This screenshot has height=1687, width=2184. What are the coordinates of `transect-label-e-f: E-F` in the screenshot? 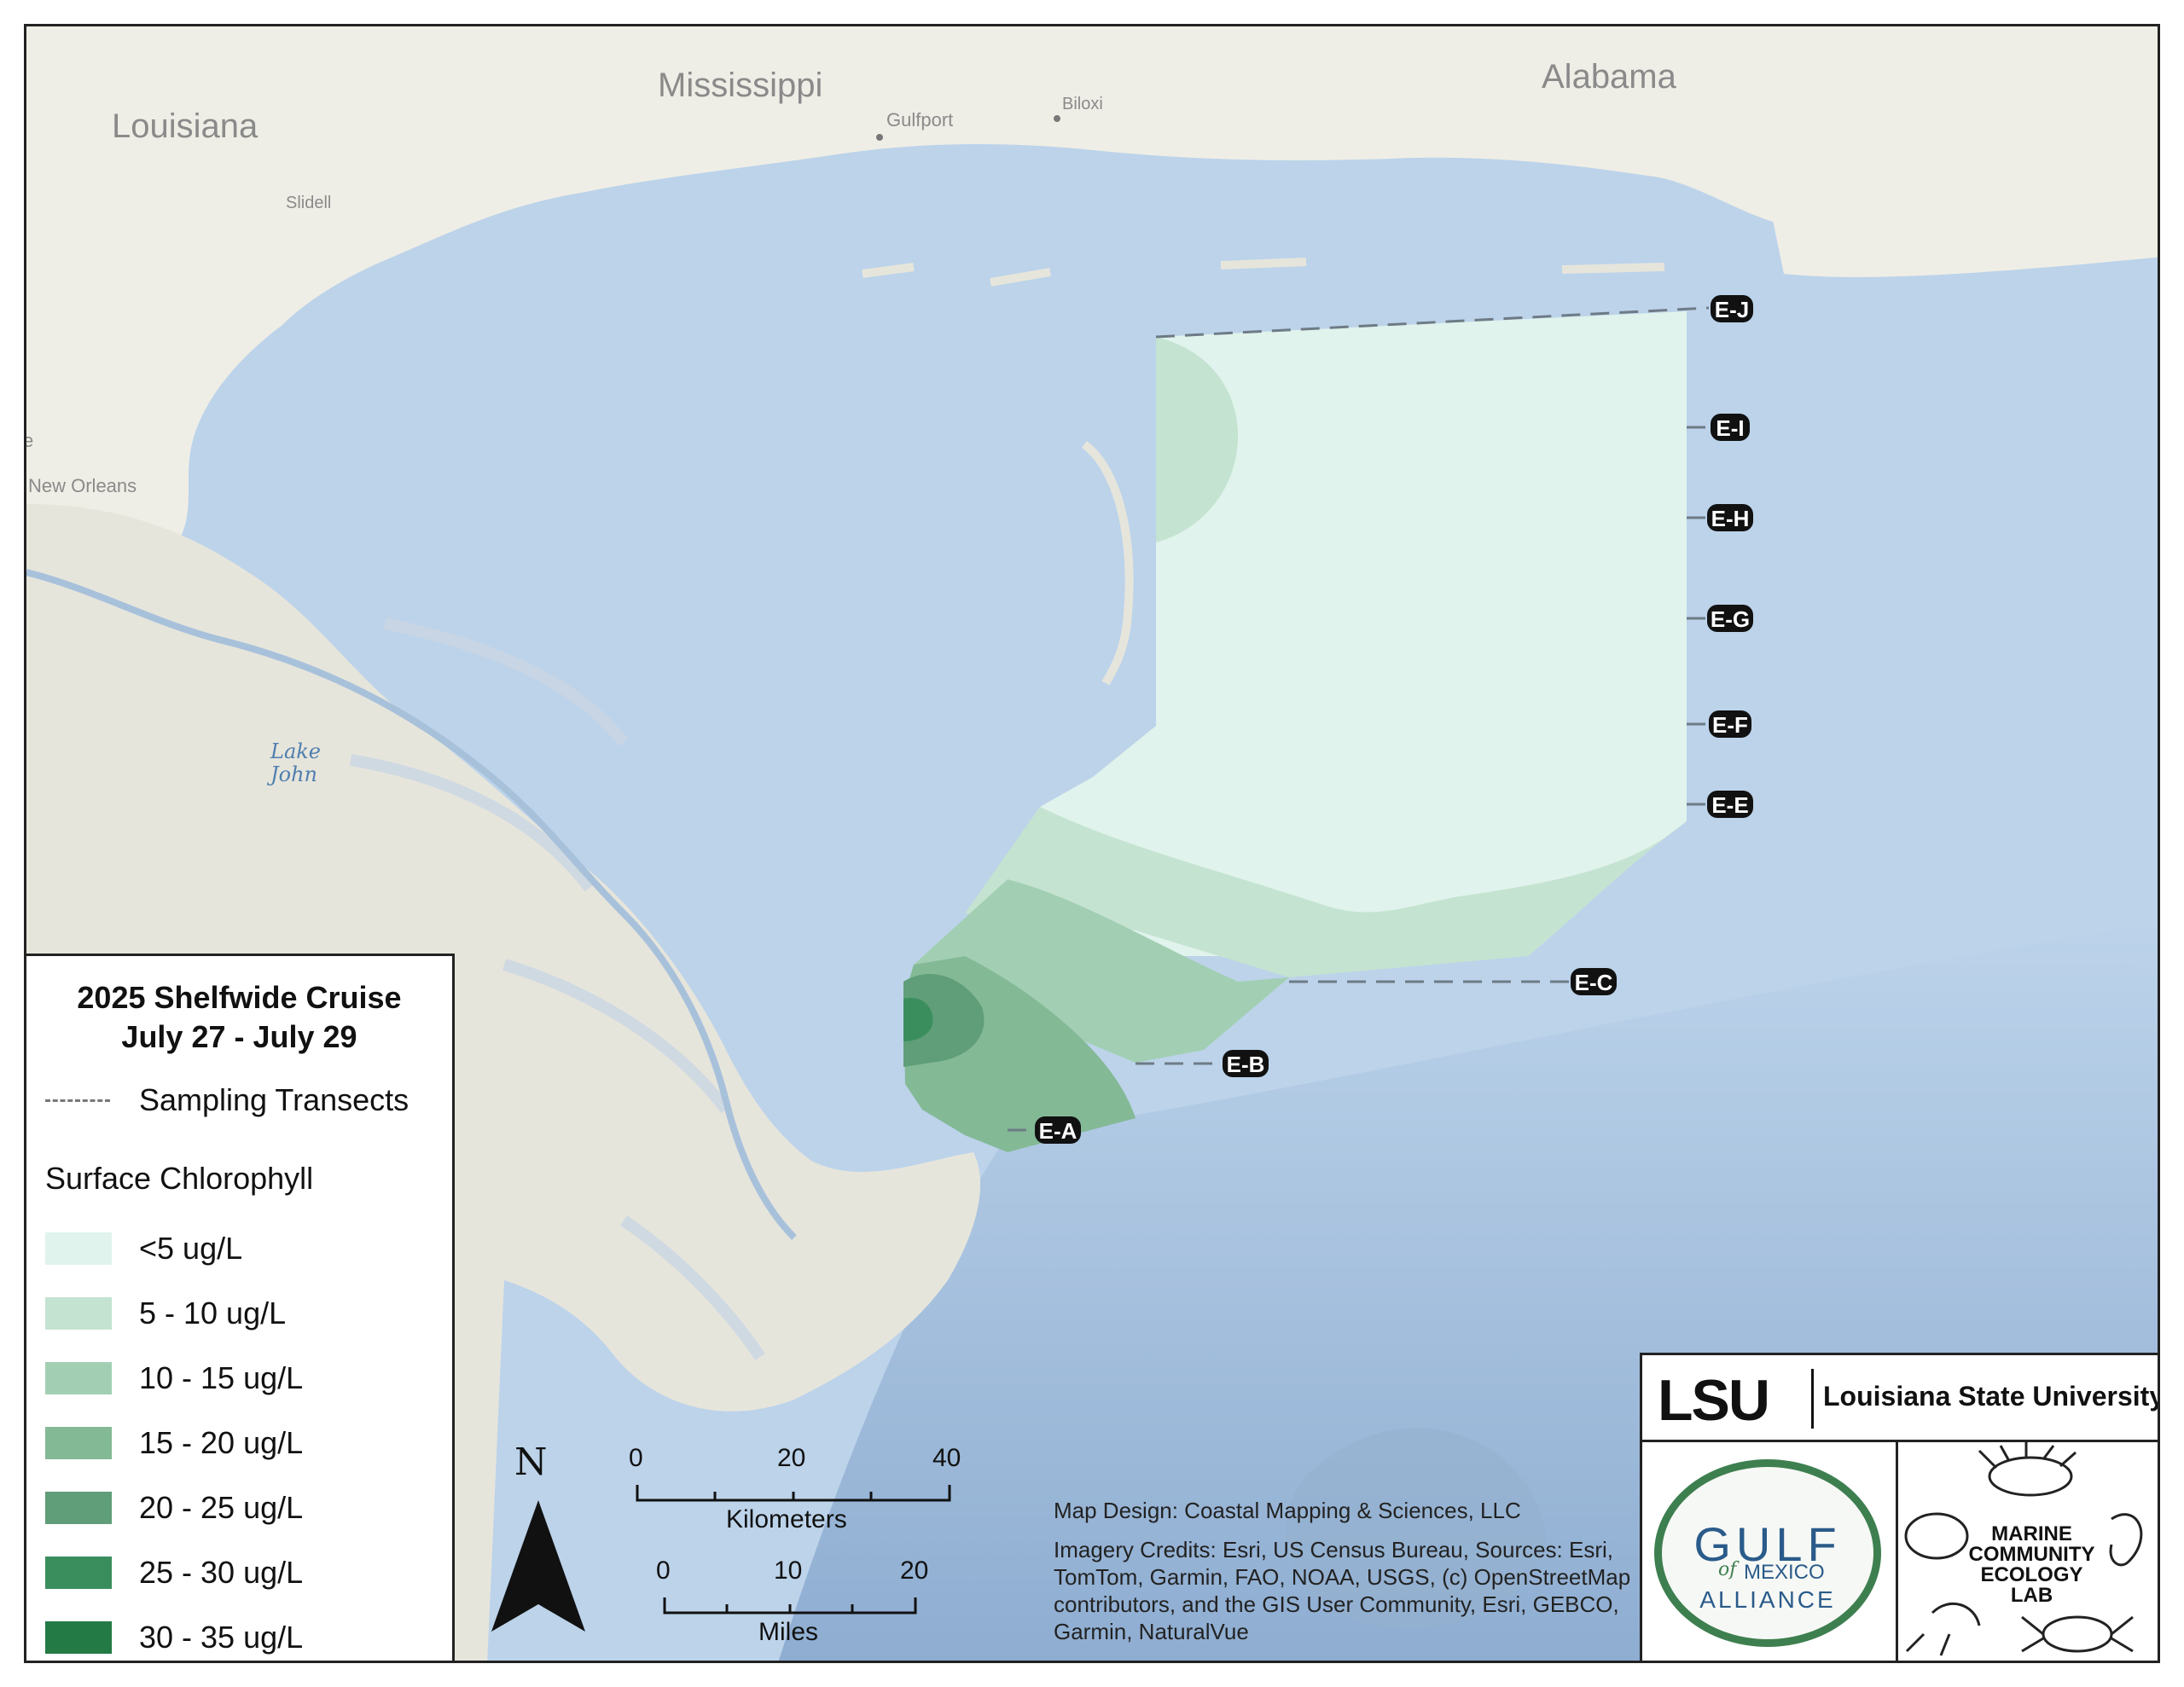 It's located at (1730, 725).